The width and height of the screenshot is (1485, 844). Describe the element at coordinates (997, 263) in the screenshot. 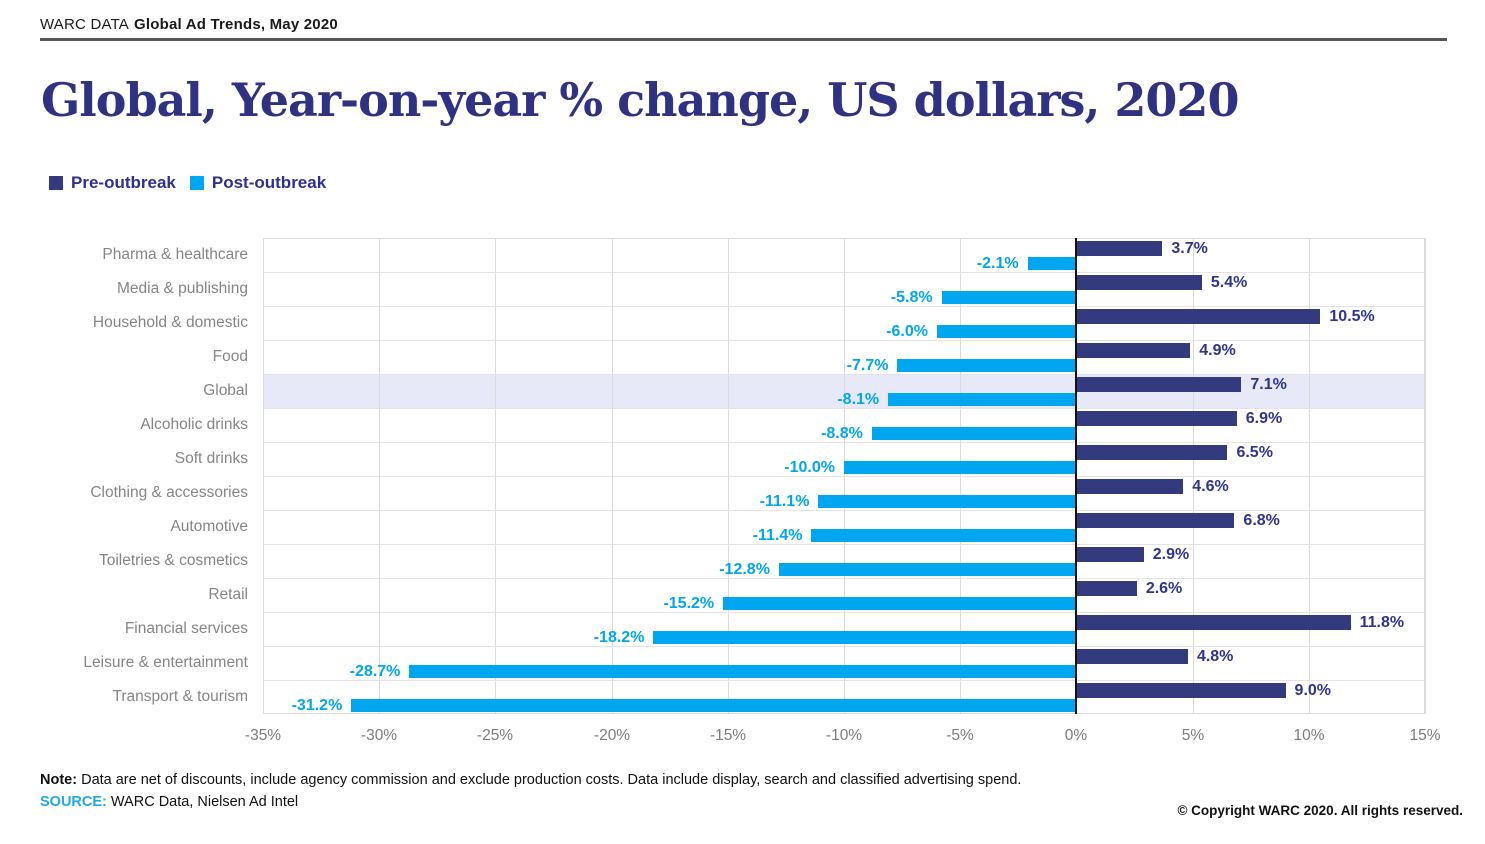

I see `value-label-post: -2.1%` at that location.